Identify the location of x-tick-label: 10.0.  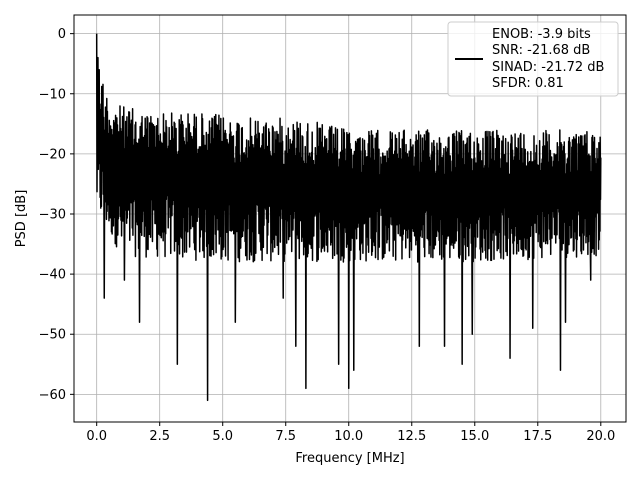
(348, 436).